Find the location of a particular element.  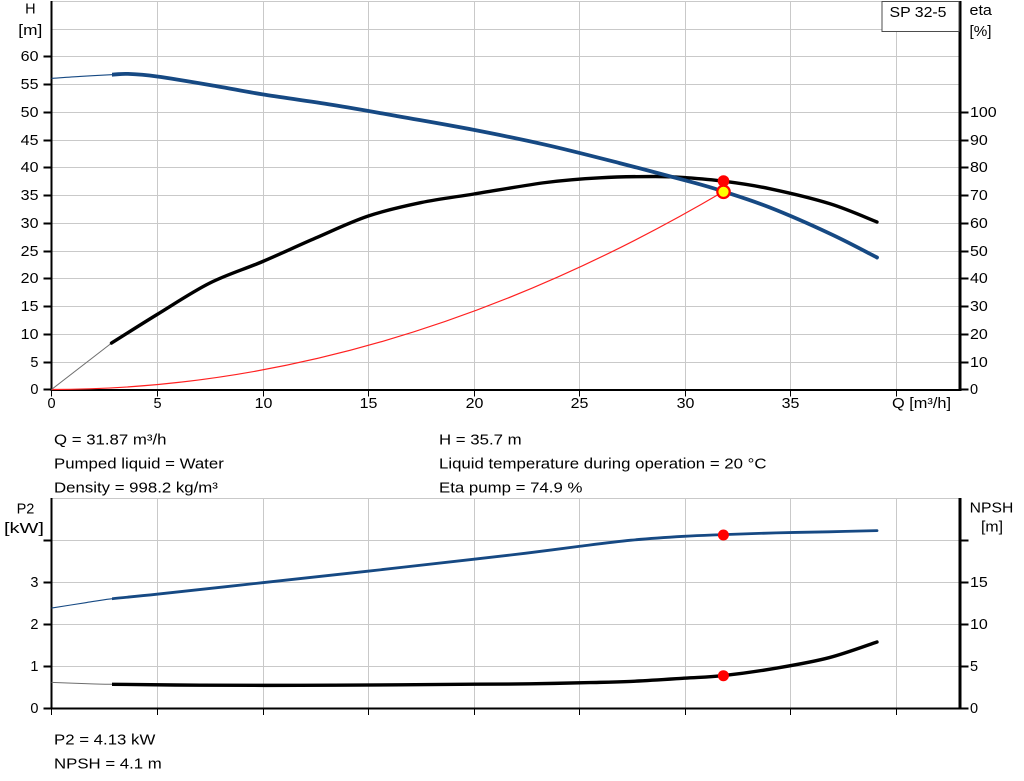

svg-text: Q [m³/h] is located at coordinates (921, 404).